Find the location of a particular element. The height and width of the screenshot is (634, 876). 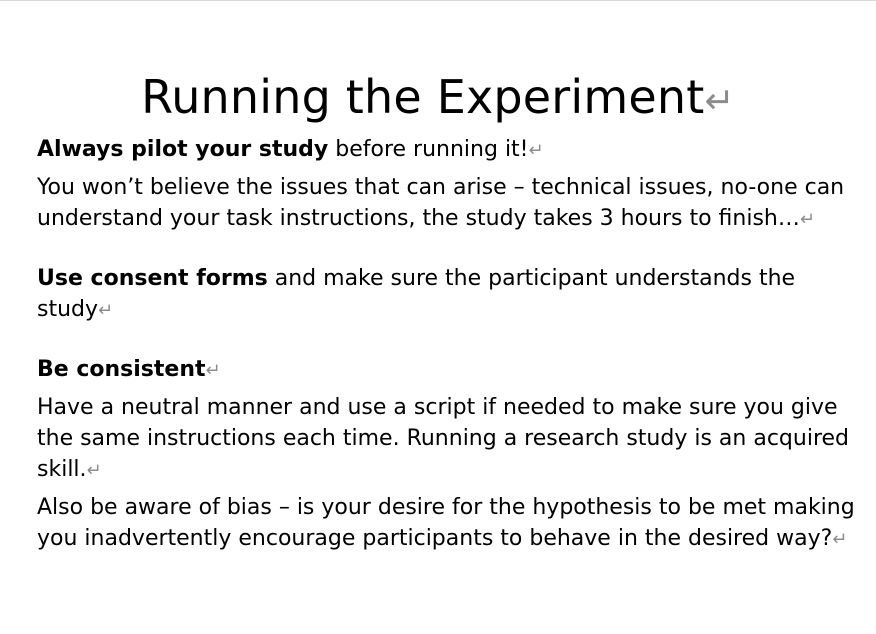

pilot-heading-rest: before running it! is located at coordinates (428, 149).